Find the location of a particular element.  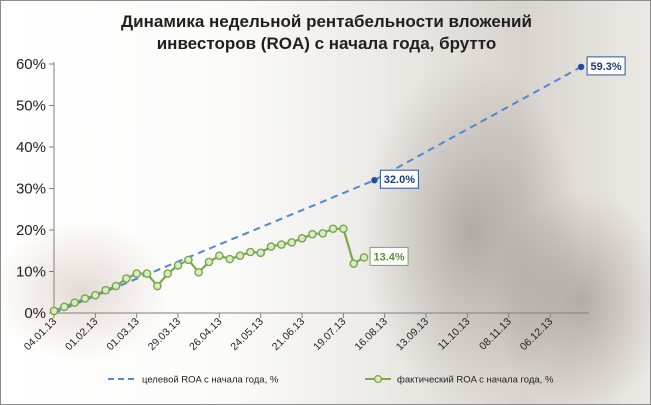

x-tick-label: 16.08.13 is located at coordinates (370, 334).